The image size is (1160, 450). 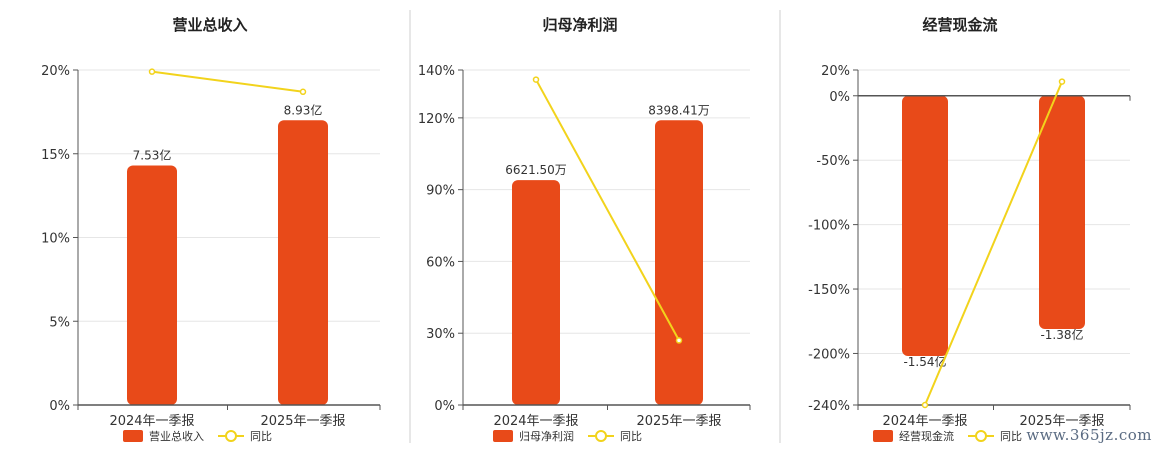 What do you see at coordinates (546, 436) in the screenshot?
I see `legend-bar-label: 归母净利润` at bounding box center [546, 436].